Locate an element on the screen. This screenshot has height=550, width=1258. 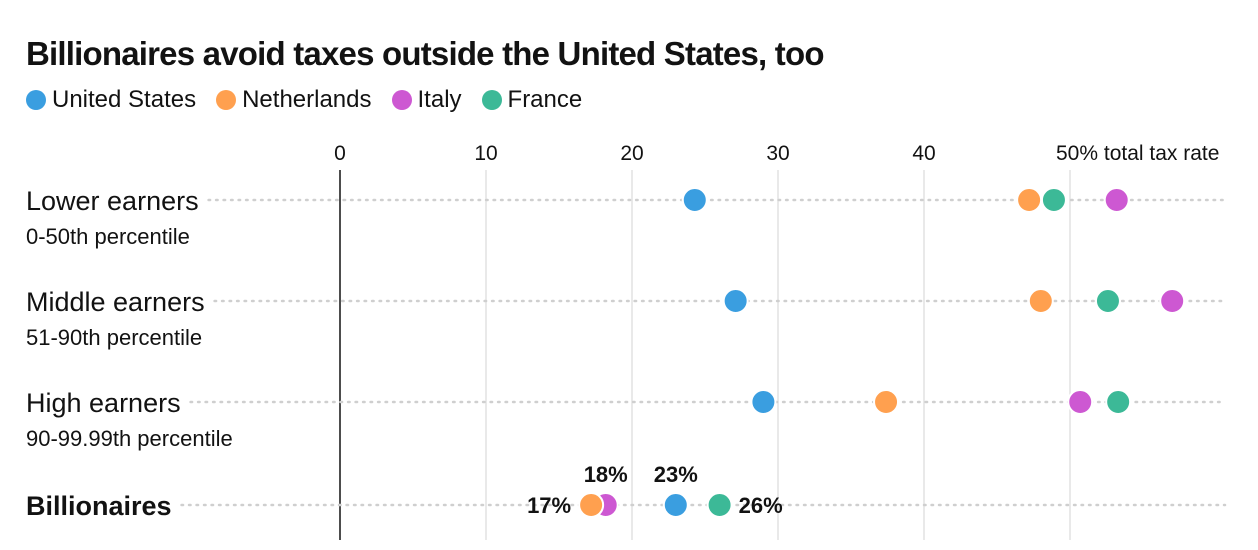
data-label-netherlands: 17% is located at coordinates (549, 505).